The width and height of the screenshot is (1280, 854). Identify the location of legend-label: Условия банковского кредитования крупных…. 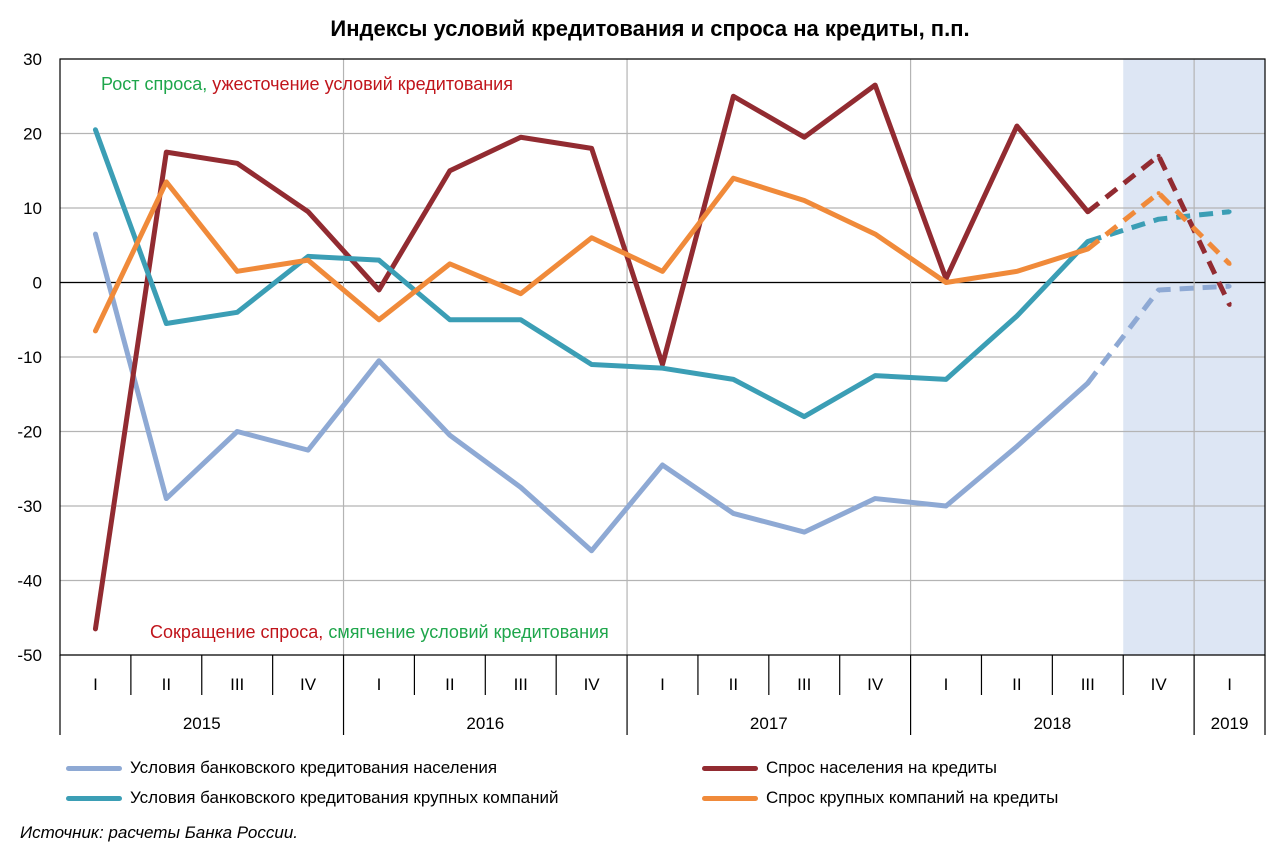
(344, 797).